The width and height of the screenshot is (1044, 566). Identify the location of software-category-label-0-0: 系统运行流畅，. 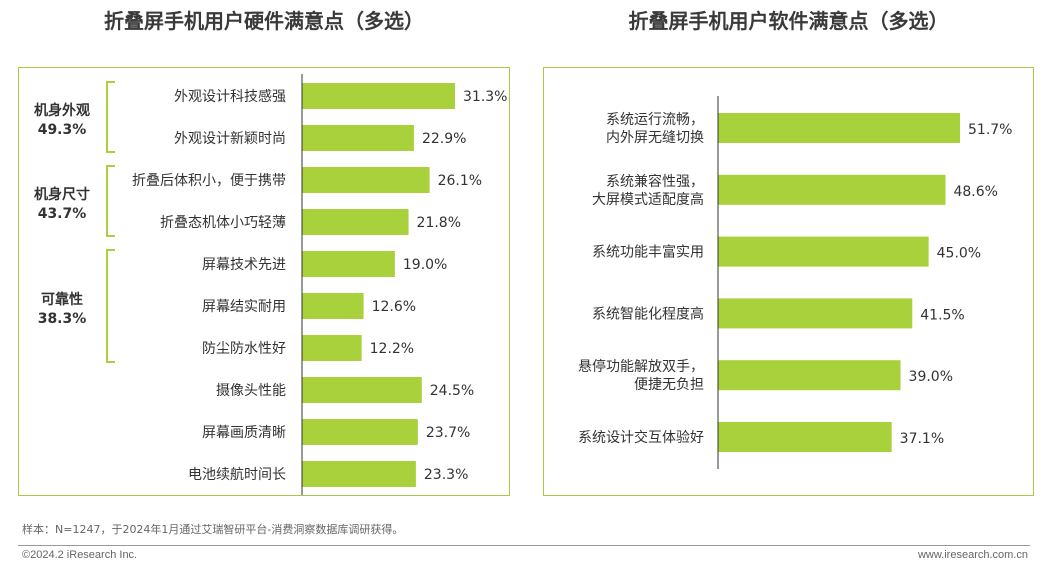
(655, 120).